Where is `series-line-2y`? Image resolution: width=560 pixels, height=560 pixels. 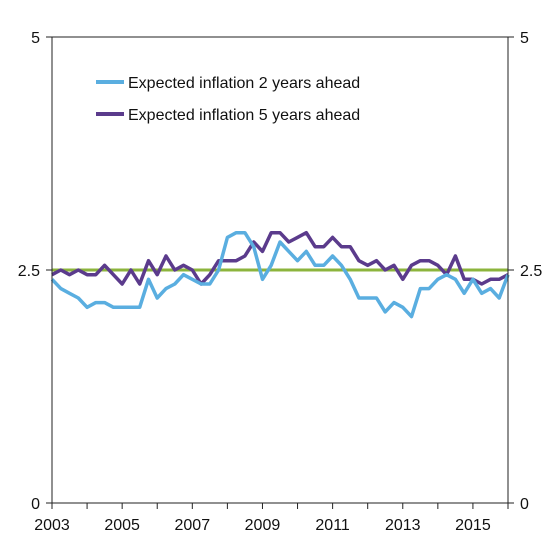
series-line-2y is located at coordinates (280, 274).